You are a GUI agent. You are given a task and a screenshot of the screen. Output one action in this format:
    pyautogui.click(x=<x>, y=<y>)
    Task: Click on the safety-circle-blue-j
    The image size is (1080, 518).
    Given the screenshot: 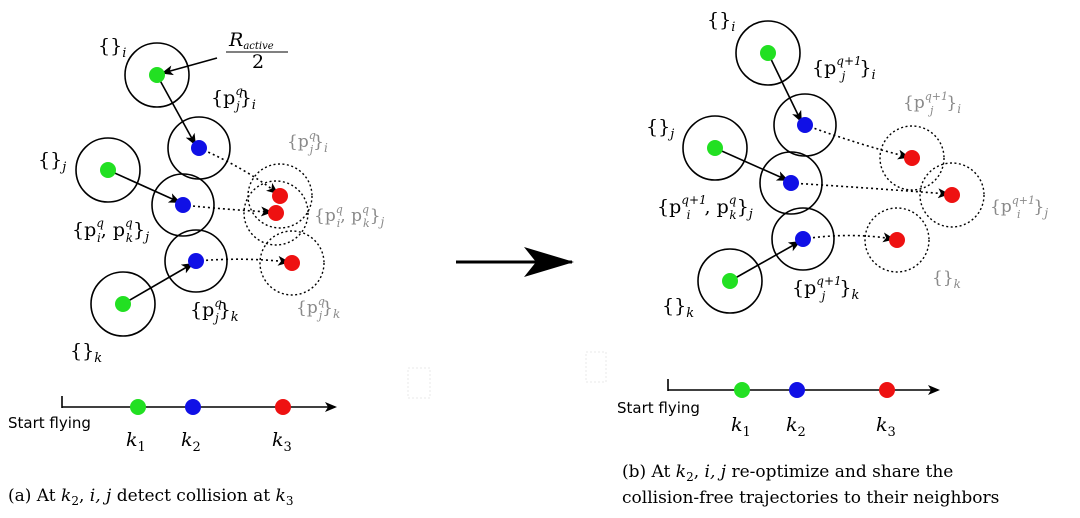 What is the action you would take?
    pyautogui.click(x=183, y=205)
    